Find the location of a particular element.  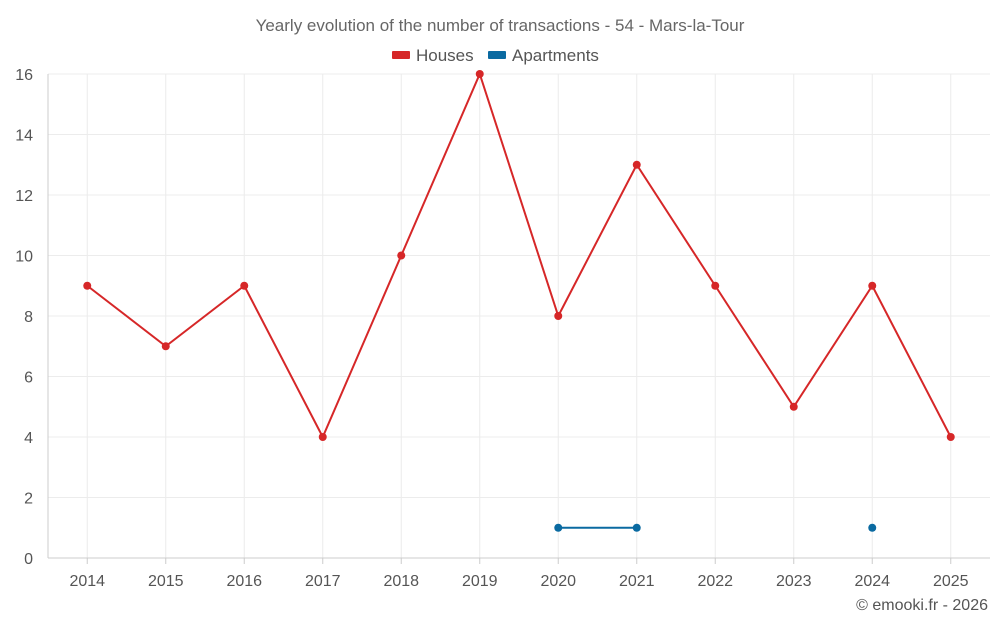

x-tick-label: 2015 is located at coordinates (166, 581).